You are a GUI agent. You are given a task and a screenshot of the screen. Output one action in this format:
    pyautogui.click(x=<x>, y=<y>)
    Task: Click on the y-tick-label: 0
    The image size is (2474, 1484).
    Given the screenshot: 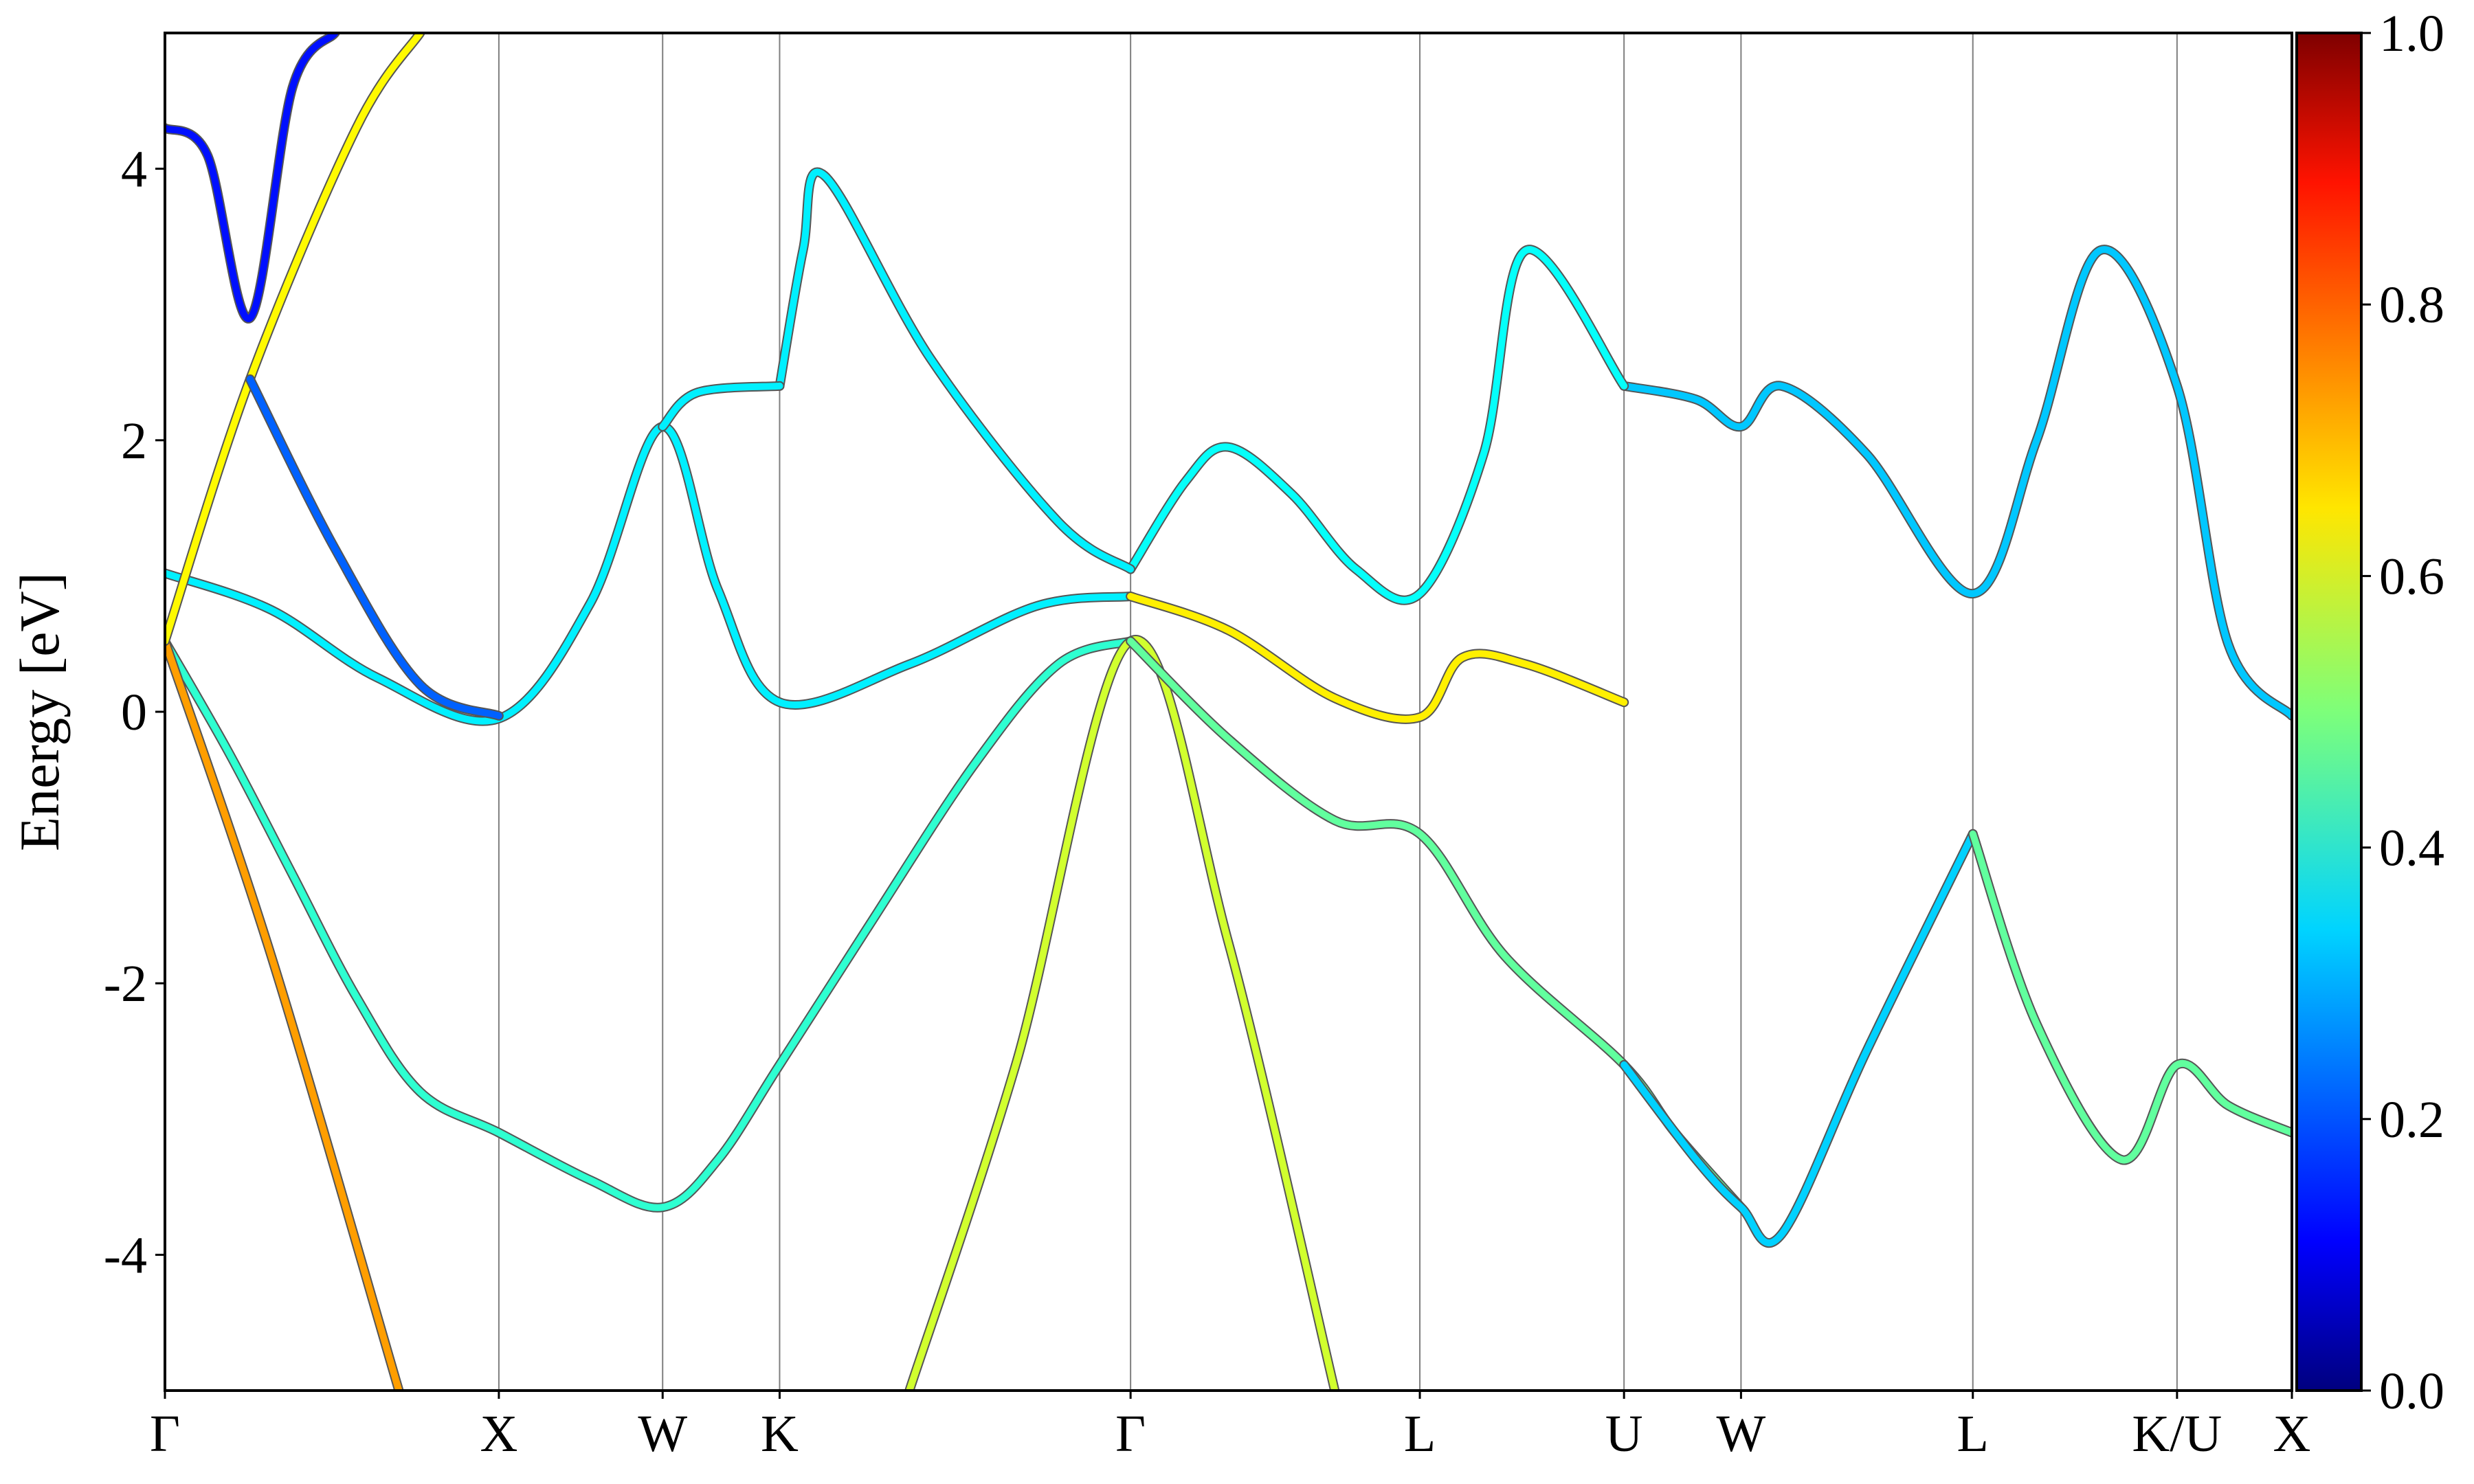 What is the action you would take?
    pyautogui.click(x=134, y=712)
    